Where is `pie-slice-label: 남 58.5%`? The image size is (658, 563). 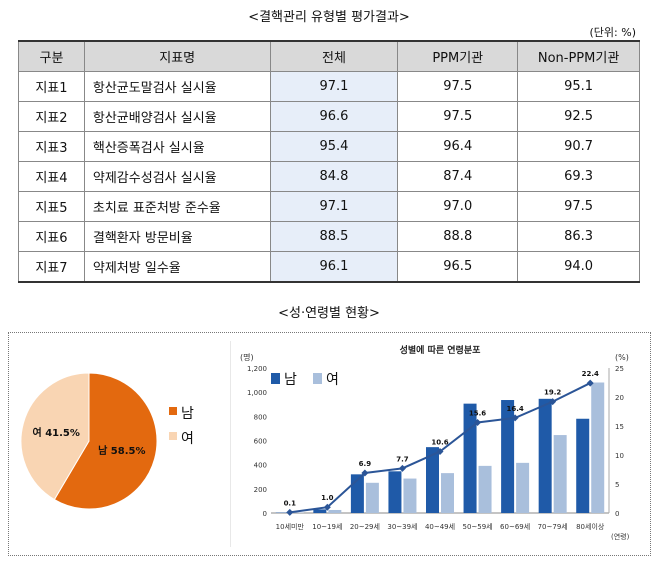
pie-slice-label: 남 58.5% is located at coordinates (121, 450).